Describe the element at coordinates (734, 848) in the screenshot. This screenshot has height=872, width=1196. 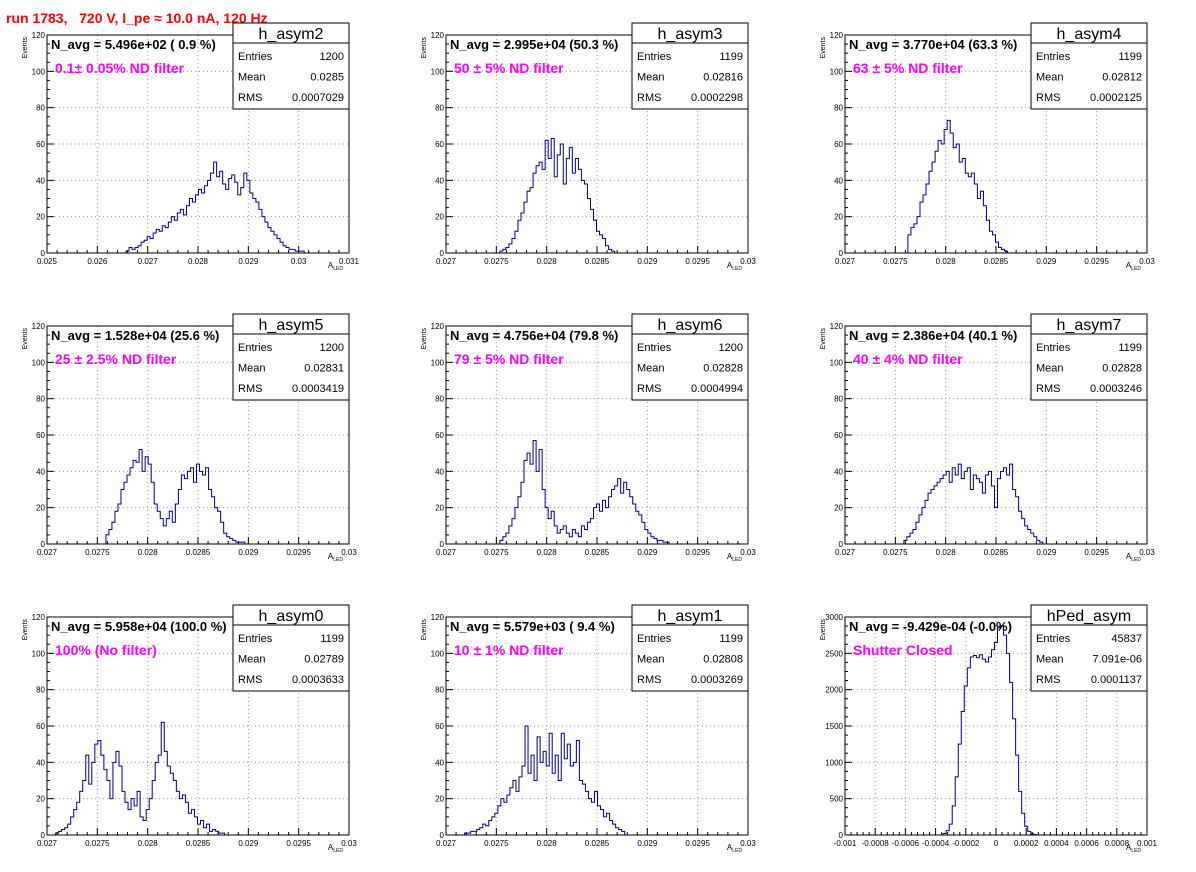
I see `x-axis-label: ALED` at that location.